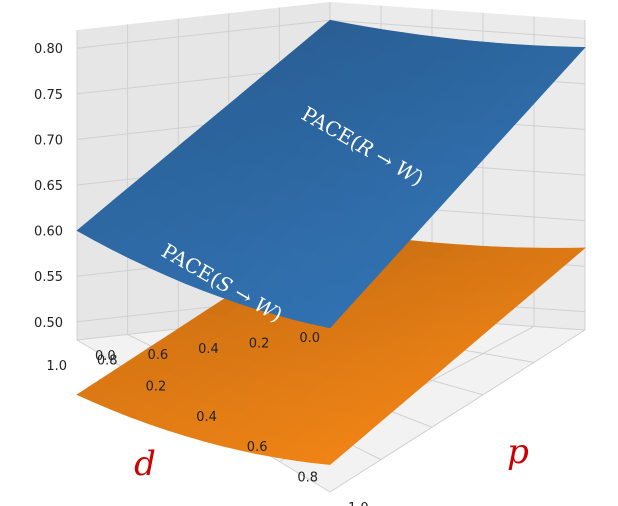  Describe the element at coordinates (259, 344) in the screenshot. I see `y-tick-label: 0.2` at that location.